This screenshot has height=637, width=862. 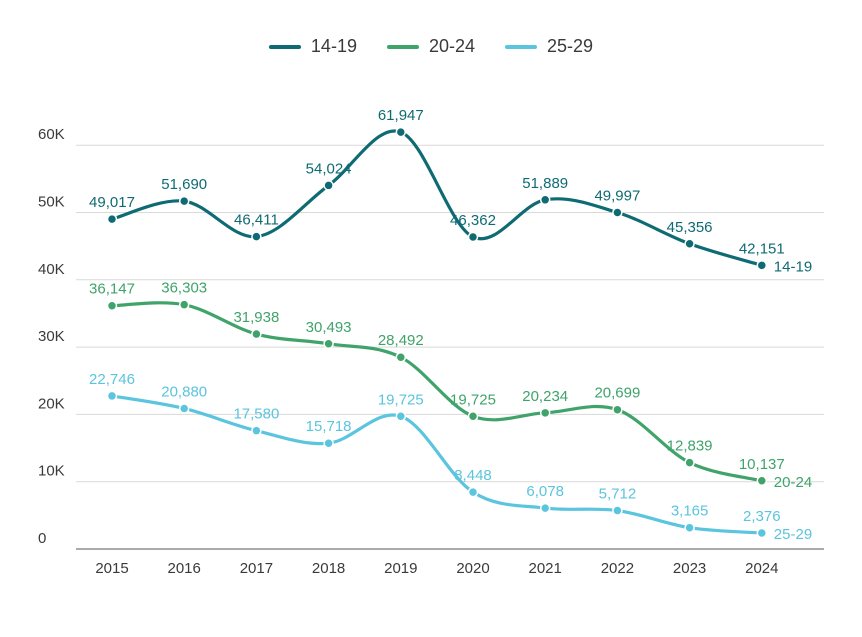 What do you see at coordinates (472, 568) in the screenshot?
I see `x-tick-label: 2020` at bounding box center [472, 568].